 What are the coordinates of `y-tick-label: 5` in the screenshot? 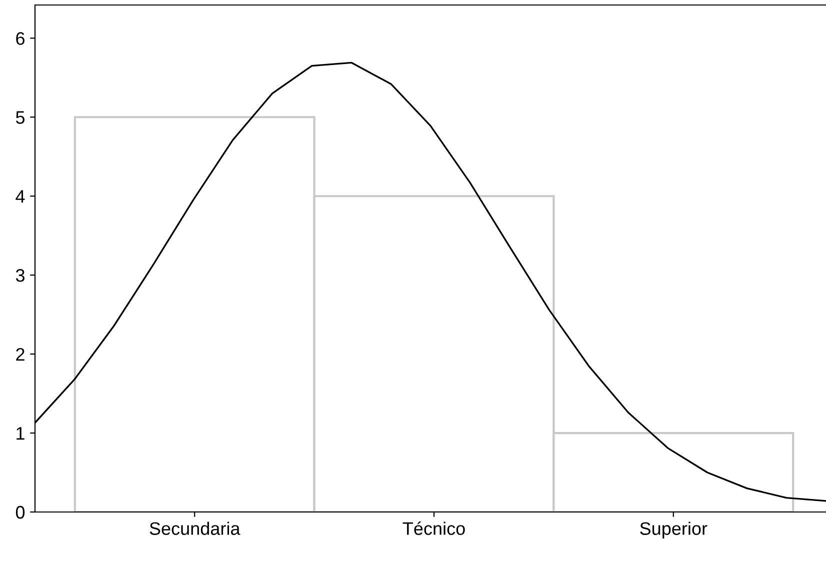 It's located at (20, 117).